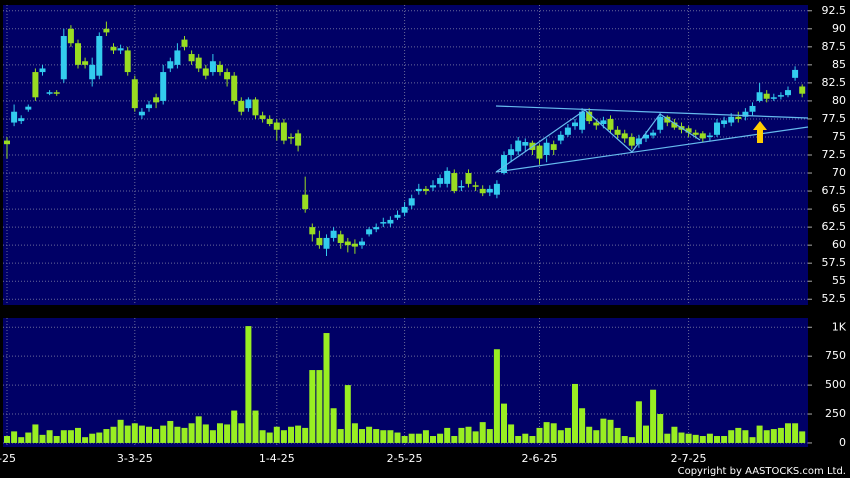 This screenshot has width=850, height=478. I want to click on y-tick-label: 62.5, so click(834, 226).